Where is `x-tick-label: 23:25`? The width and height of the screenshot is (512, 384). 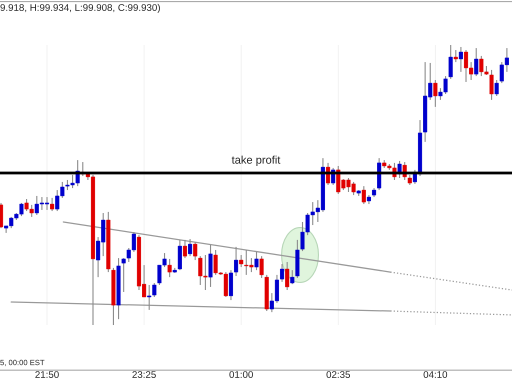
x-tick-label: 23:25 is located at coordinates (144, 374).